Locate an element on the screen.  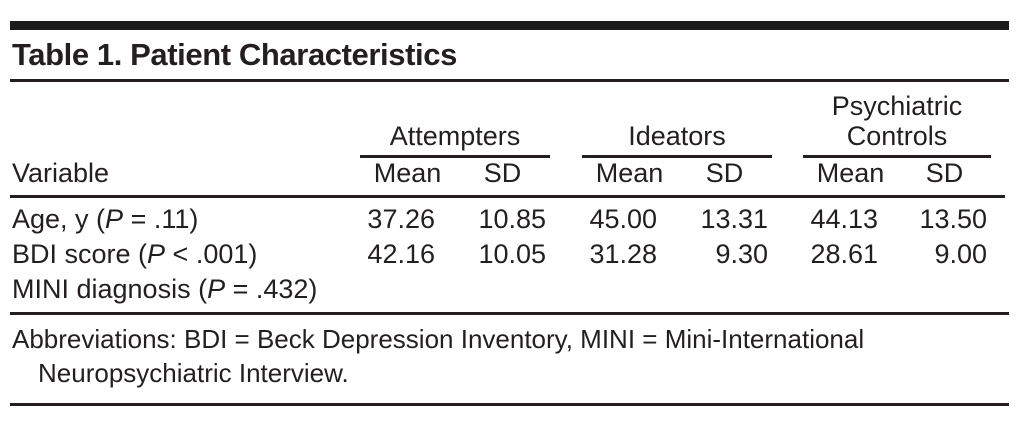
row-label-text: BDI score ( is located at coordinates (80, 253).